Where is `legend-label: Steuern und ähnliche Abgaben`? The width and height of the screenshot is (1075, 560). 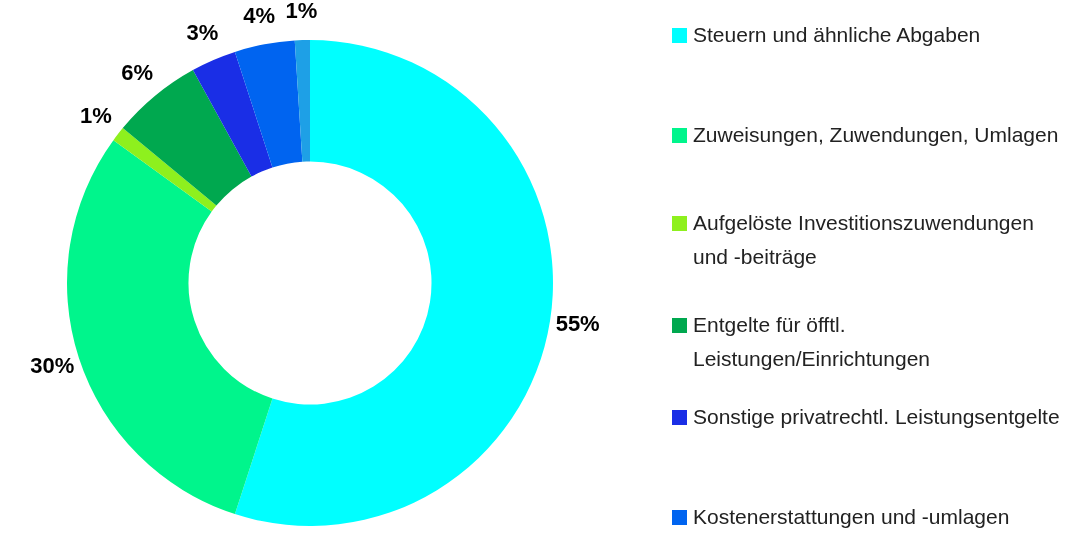 legend-label: Steuern und ähnliche Abgaben is located at coordinates (837, 34).